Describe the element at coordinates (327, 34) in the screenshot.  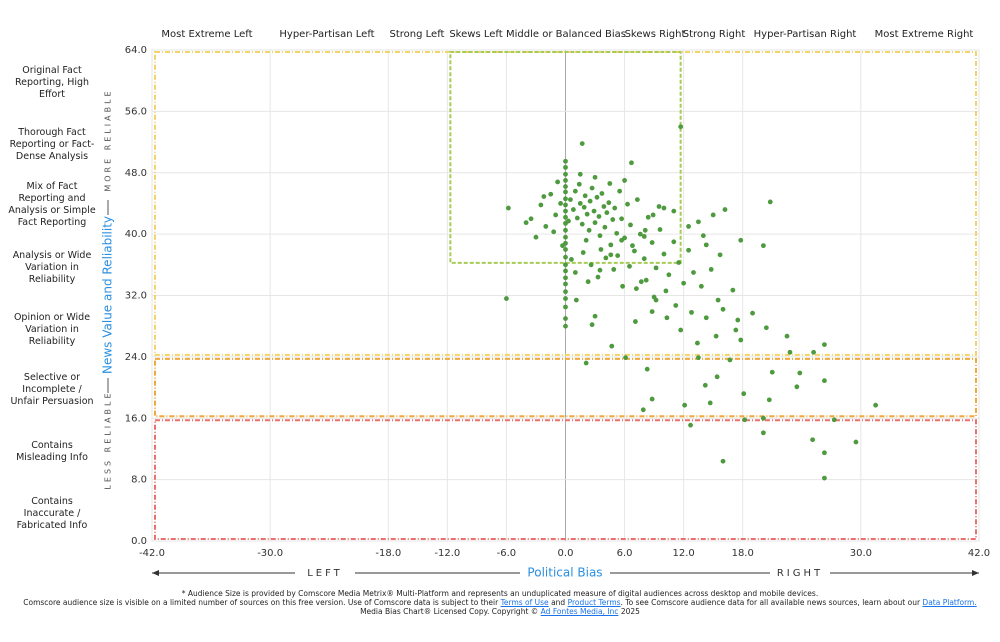
I see `bias-category: Hyper-Partisan Left` at that location.